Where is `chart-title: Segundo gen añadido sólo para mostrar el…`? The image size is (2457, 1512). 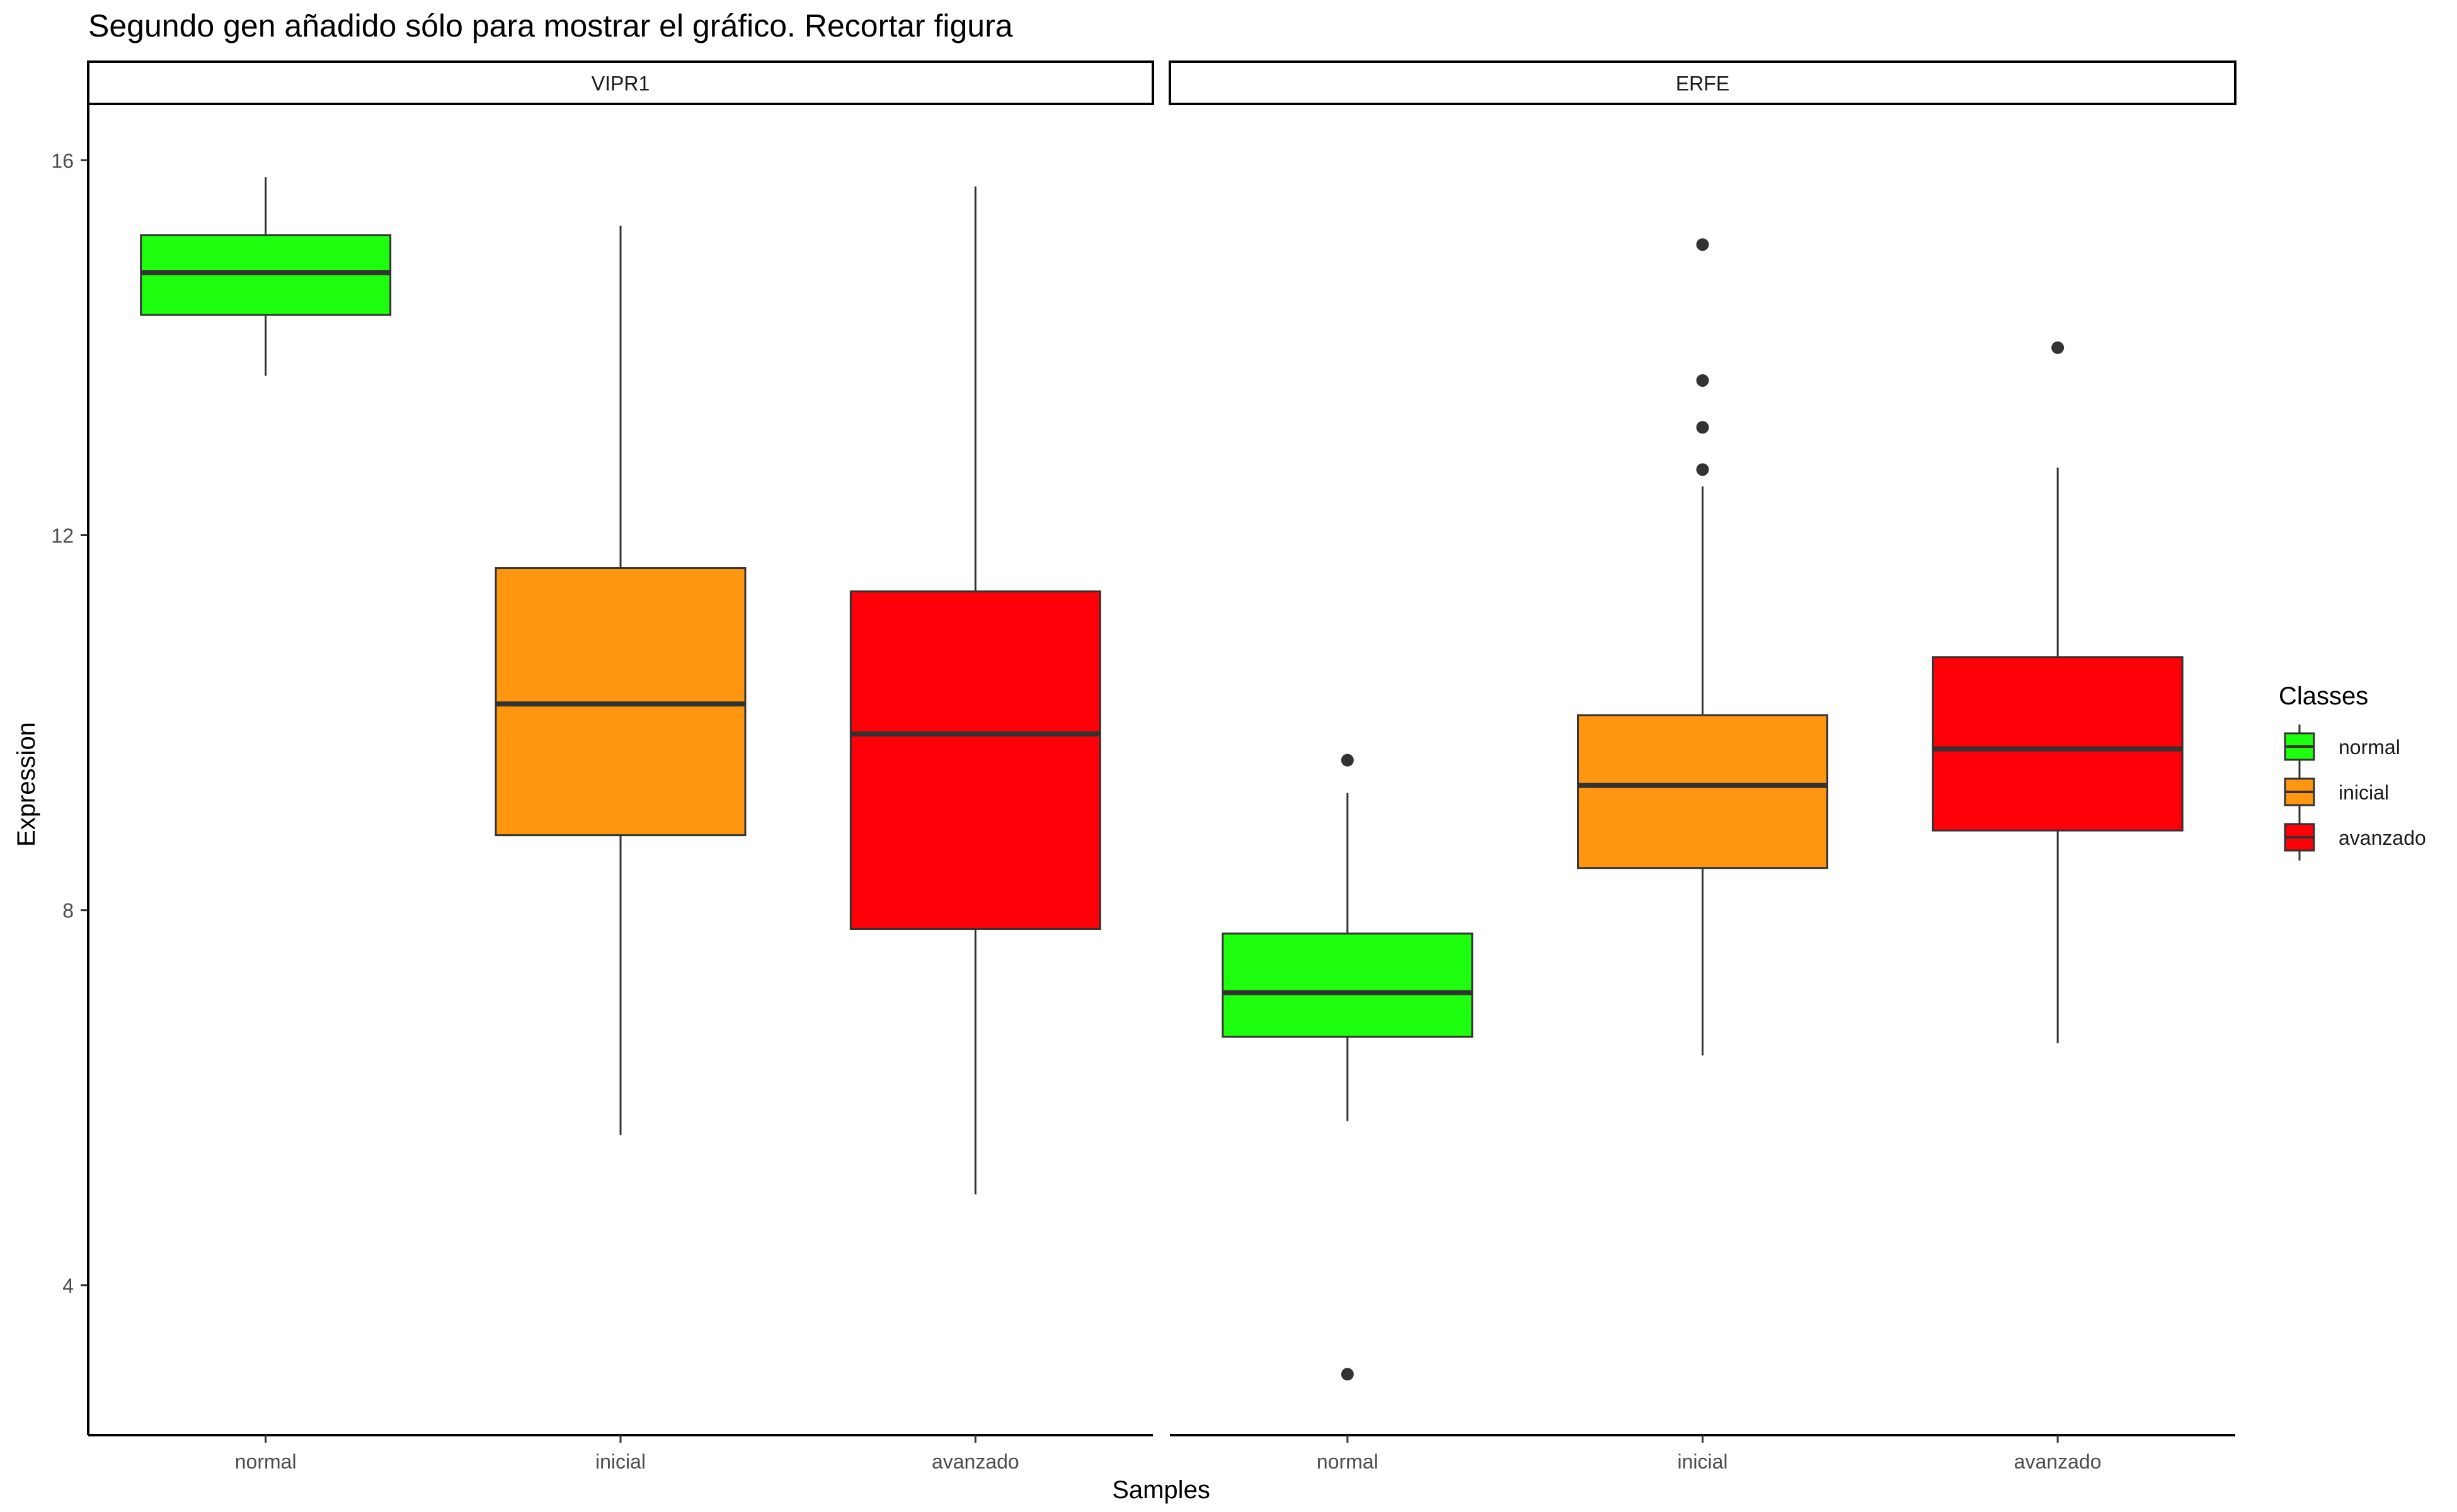
chart-title: Segundo gen añadido sólo para mostrar el… is located at coordinates (550, 25).